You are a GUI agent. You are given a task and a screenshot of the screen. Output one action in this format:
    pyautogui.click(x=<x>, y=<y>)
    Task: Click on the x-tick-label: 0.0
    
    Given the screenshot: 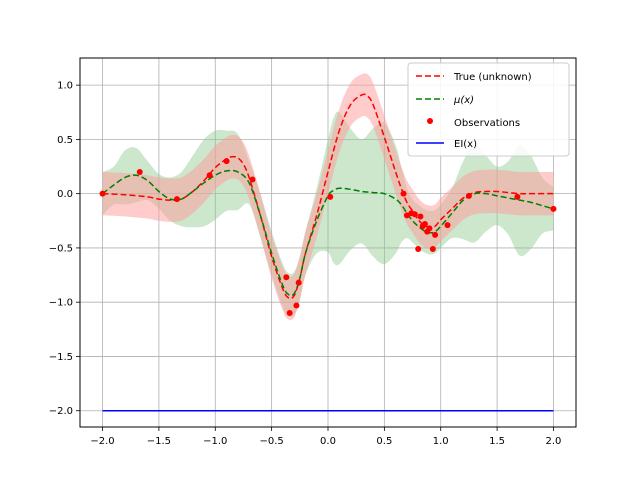 What is the action you would take?
    pyautogui.click(x=328, y=441)
    